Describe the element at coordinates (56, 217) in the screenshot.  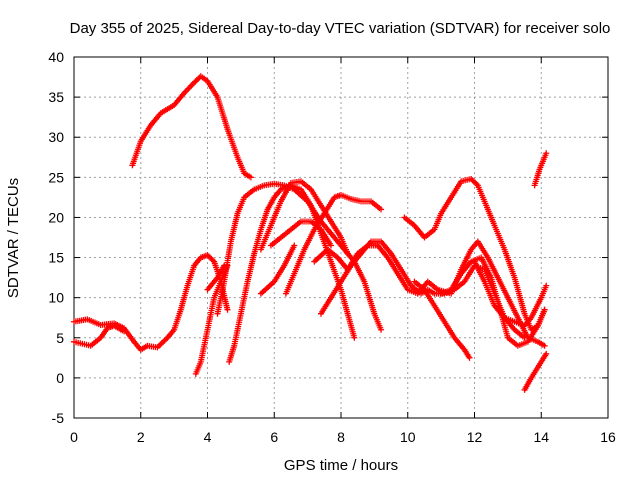
I see `y-tick-label: 20` at that location.